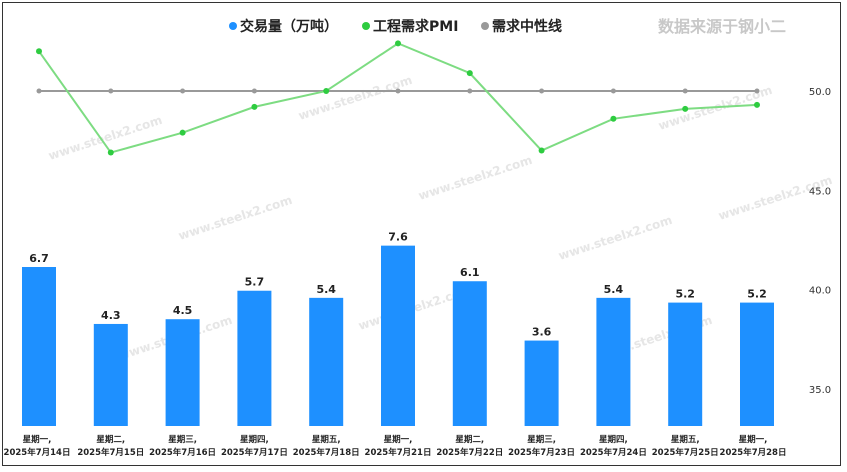 This screenshot has width=847, height=472. Describe the element at coordinates (183, 310) in the screenshot. I see `bar-value-label: 4.5` at that location.